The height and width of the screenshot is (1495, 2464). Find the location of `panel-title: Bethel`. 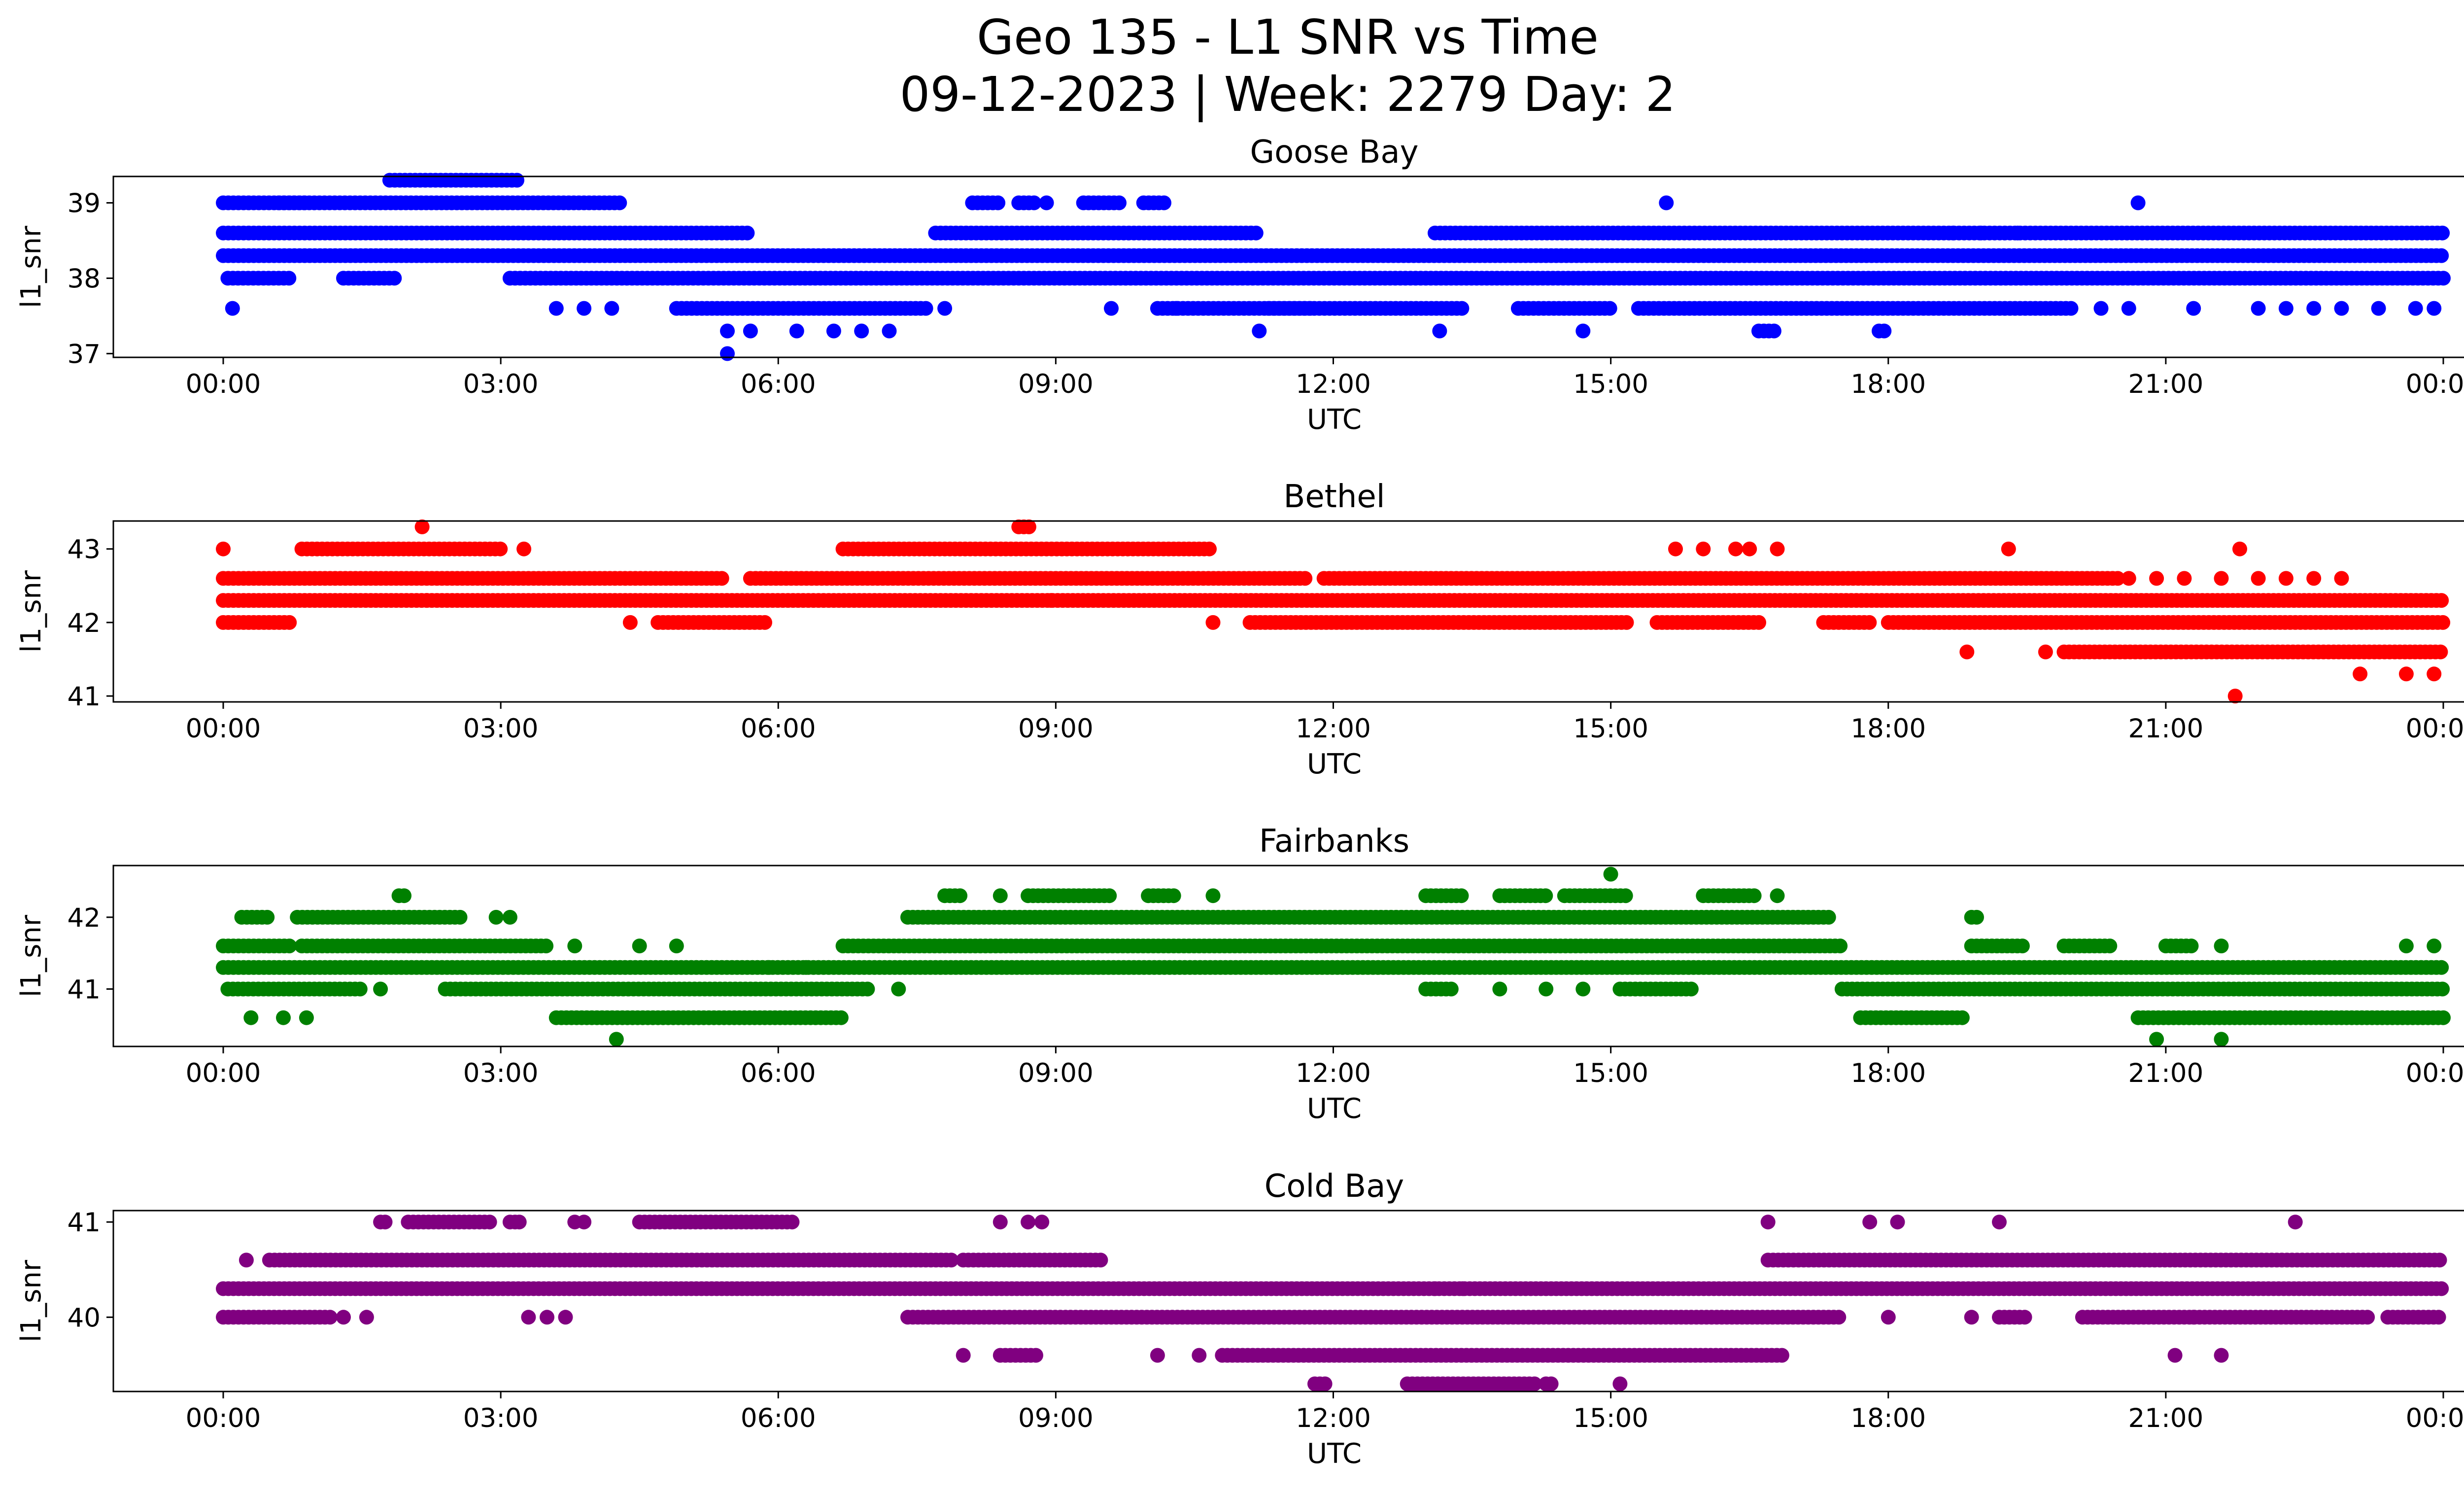

panel-title: Bethel is located at coordinates (1334, 497).